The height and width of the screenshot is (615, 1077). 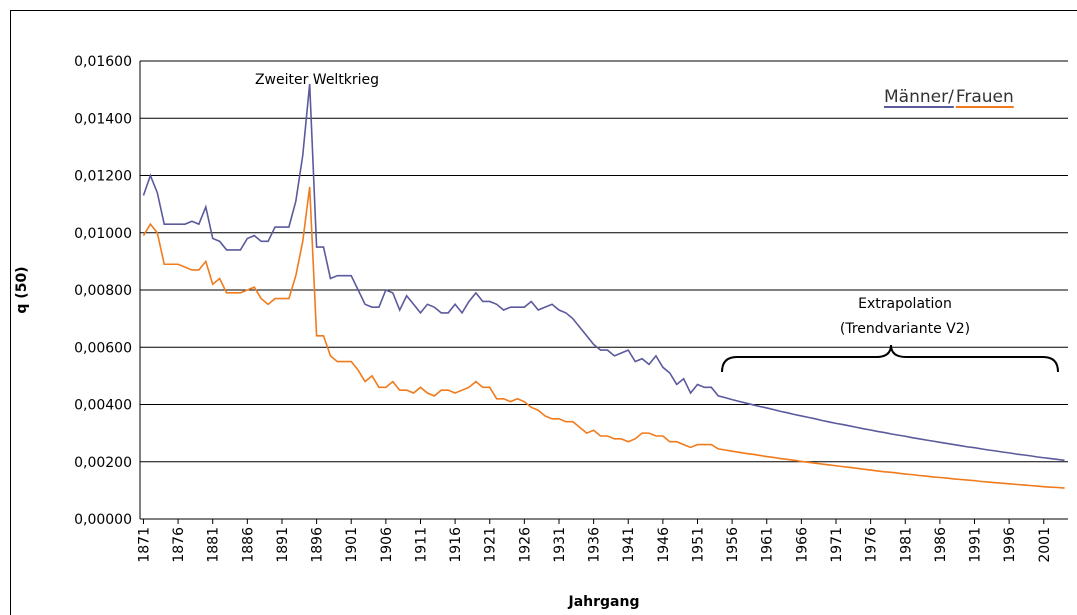 I want to click on x-tick-label: 1956, so click(x=733, y=545).